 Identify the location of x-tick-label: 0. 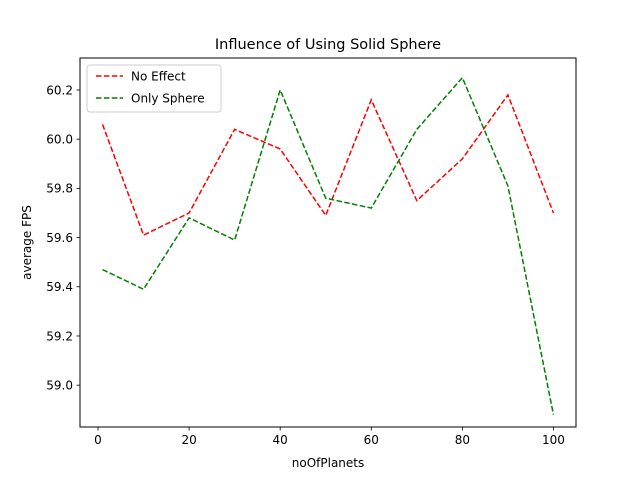
(98, 440).